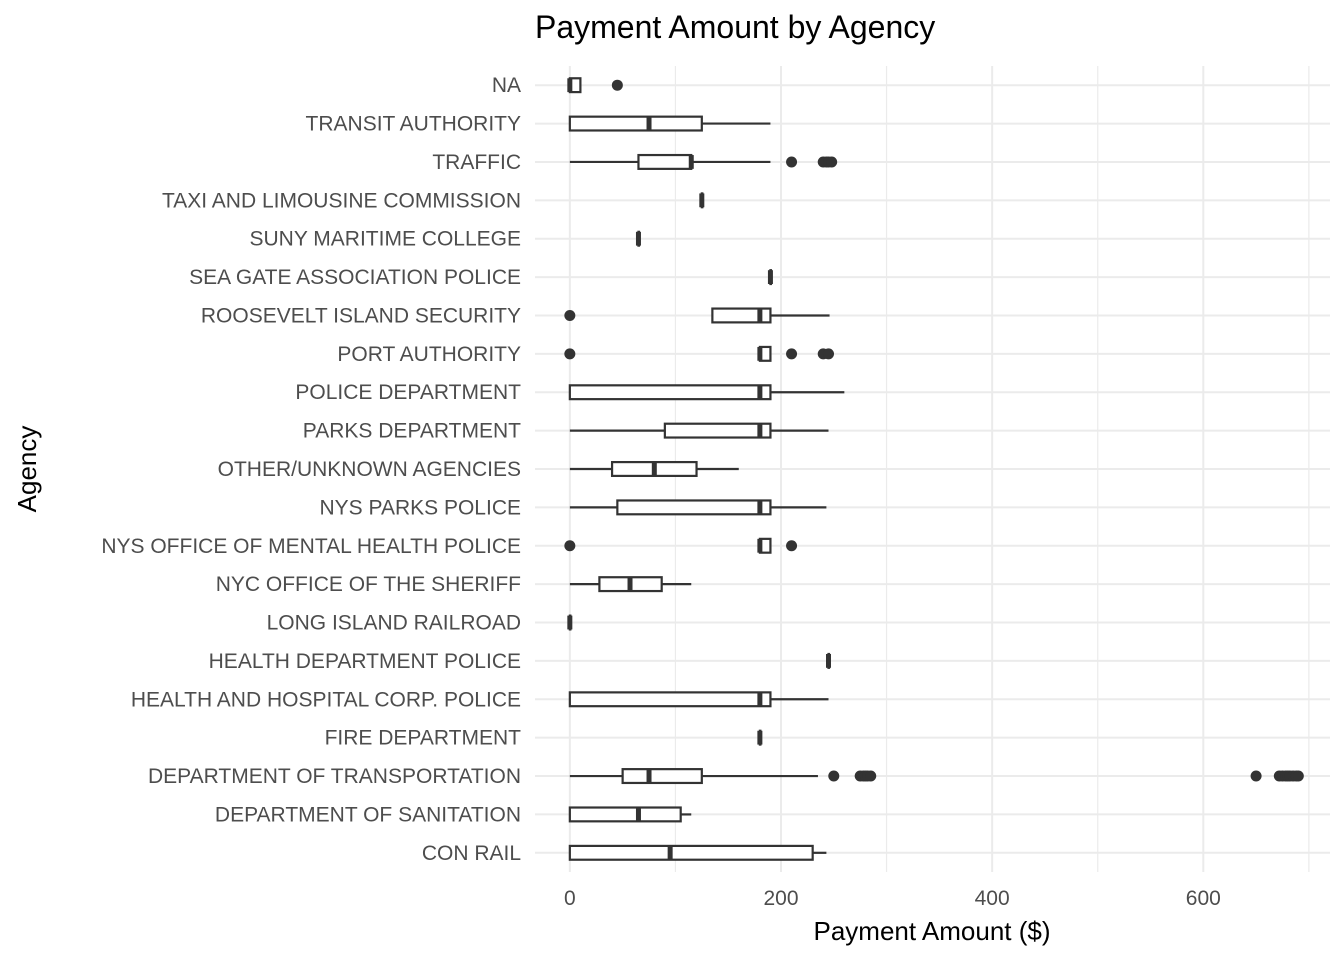 The height and width of the screenshot is (960, 1344). I want to click on x-axis-tick-labels: 0 200 400 600, so click(892, 898).